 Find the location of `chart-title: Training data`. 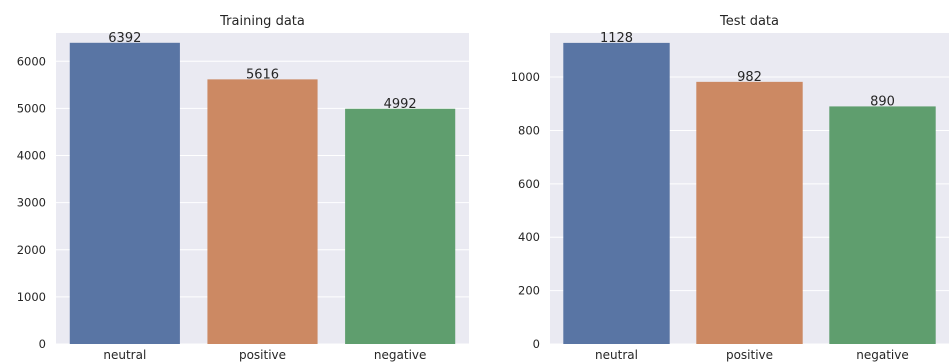

chart-title: Training data is located at coordinates (262, 21).